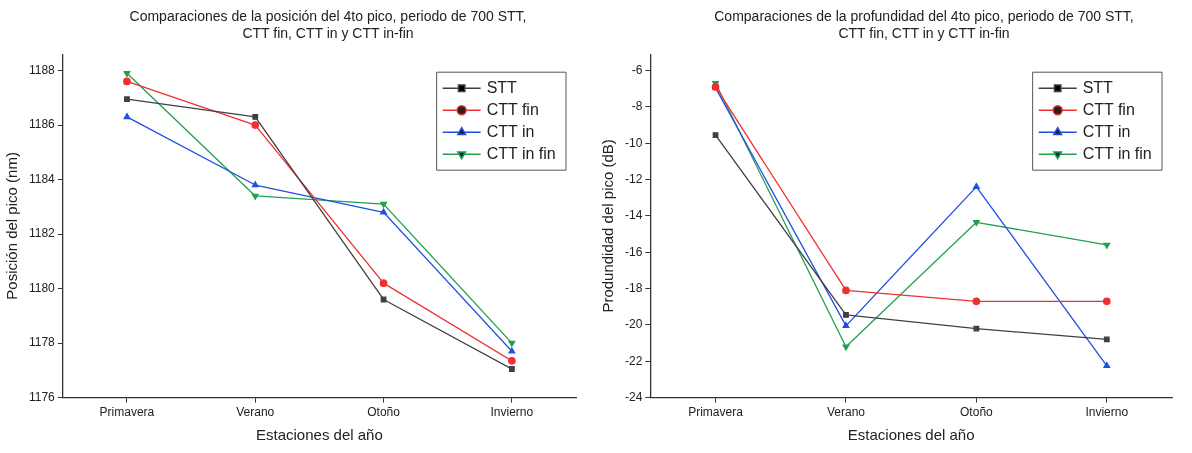 Image resolution: width=1192 pixels, height=453 pixels. Describe the element at coordinates (42, 69) in the screenshot. I see `y-tick-label: 1188` at that location.